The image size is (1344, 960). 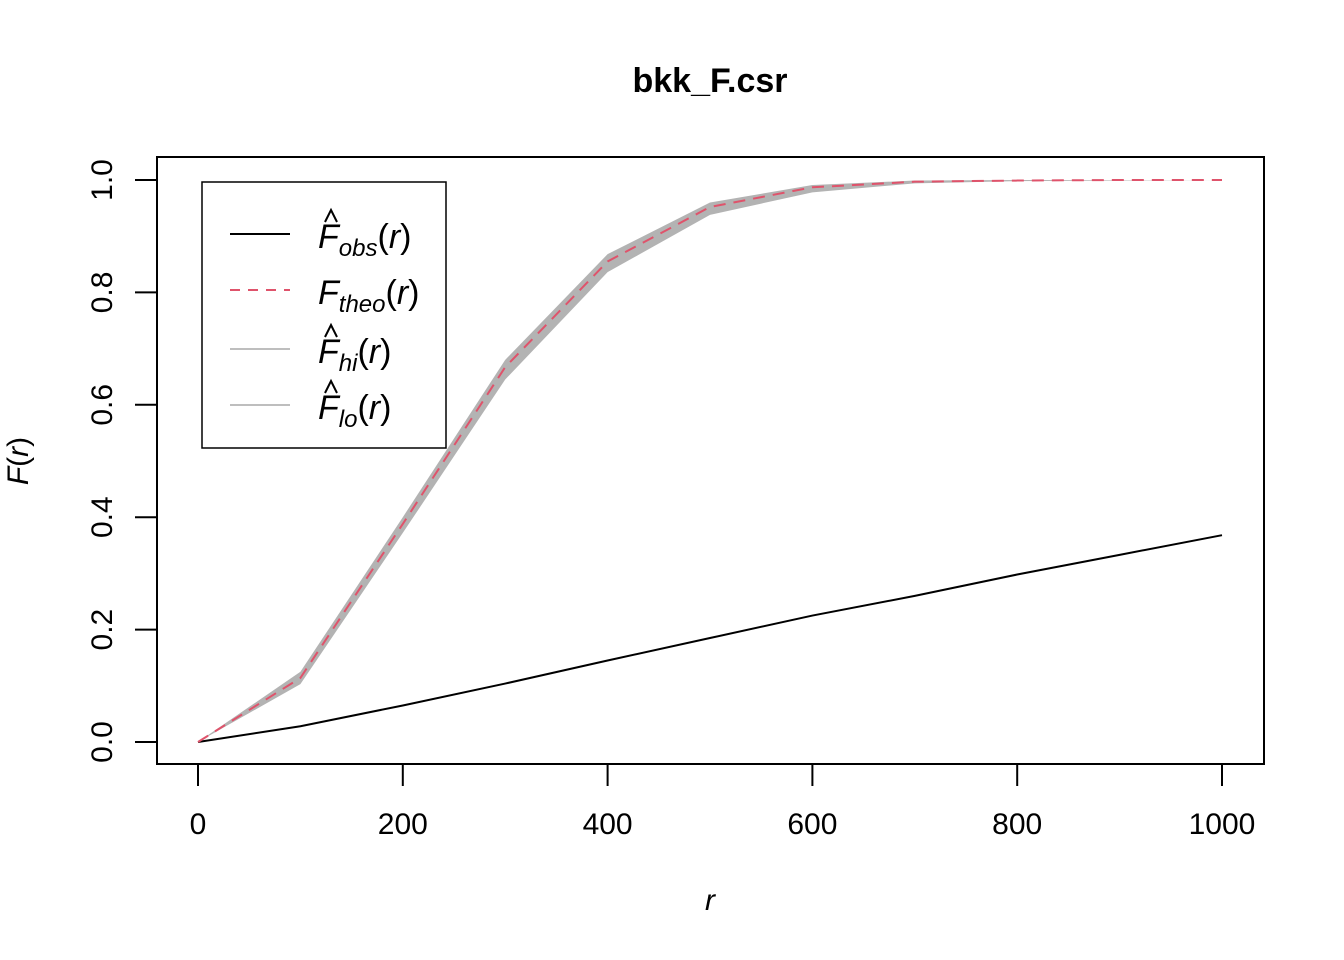 What do you see at coordinates (18, 442) in the screenshot?
I see `y-axis-title-close: )` at bounding box center [18, 442].